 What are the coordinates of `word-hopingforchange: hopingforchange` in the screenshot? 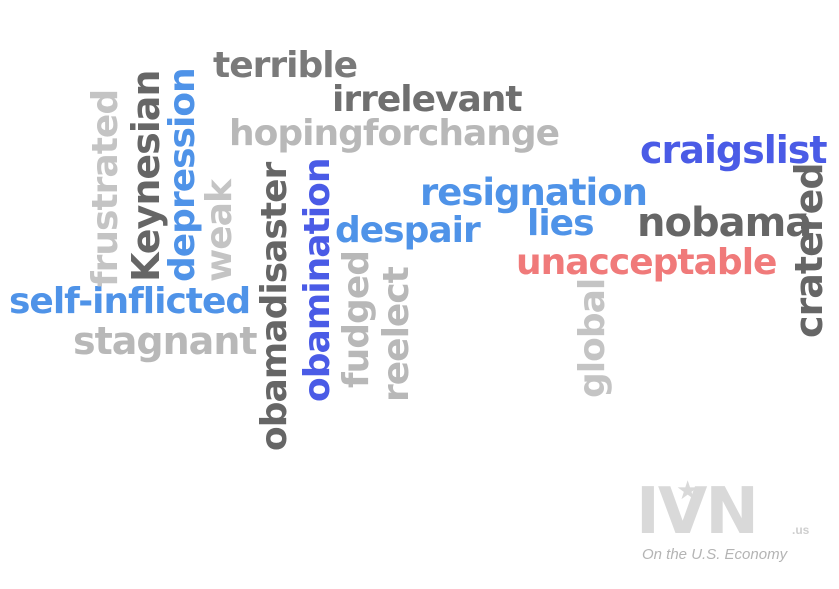 It's located at (394, 133).